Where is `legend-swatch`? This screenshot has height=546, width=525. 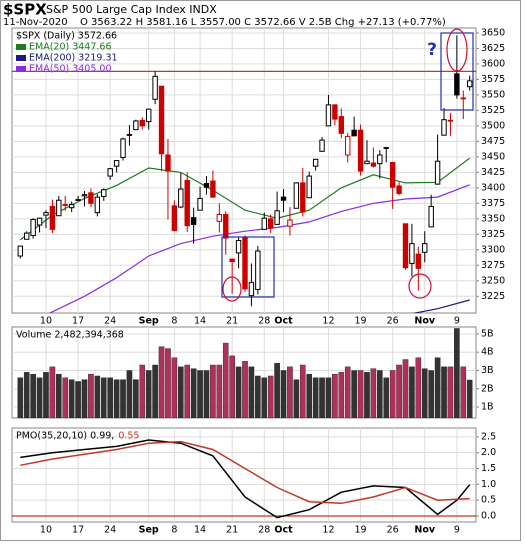 legend-swatch is located at coordinates (21, 47).